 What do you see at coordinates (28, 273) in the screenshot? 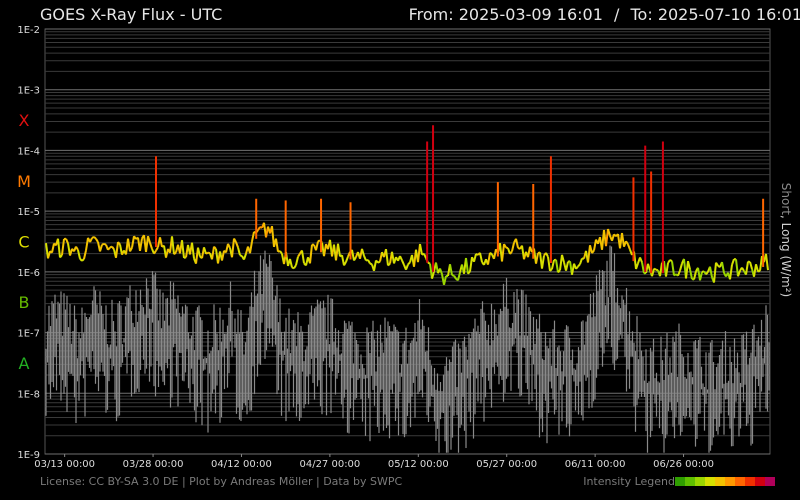
I see `y-tick-label: 1E-6` at bounding box center [28, 273].